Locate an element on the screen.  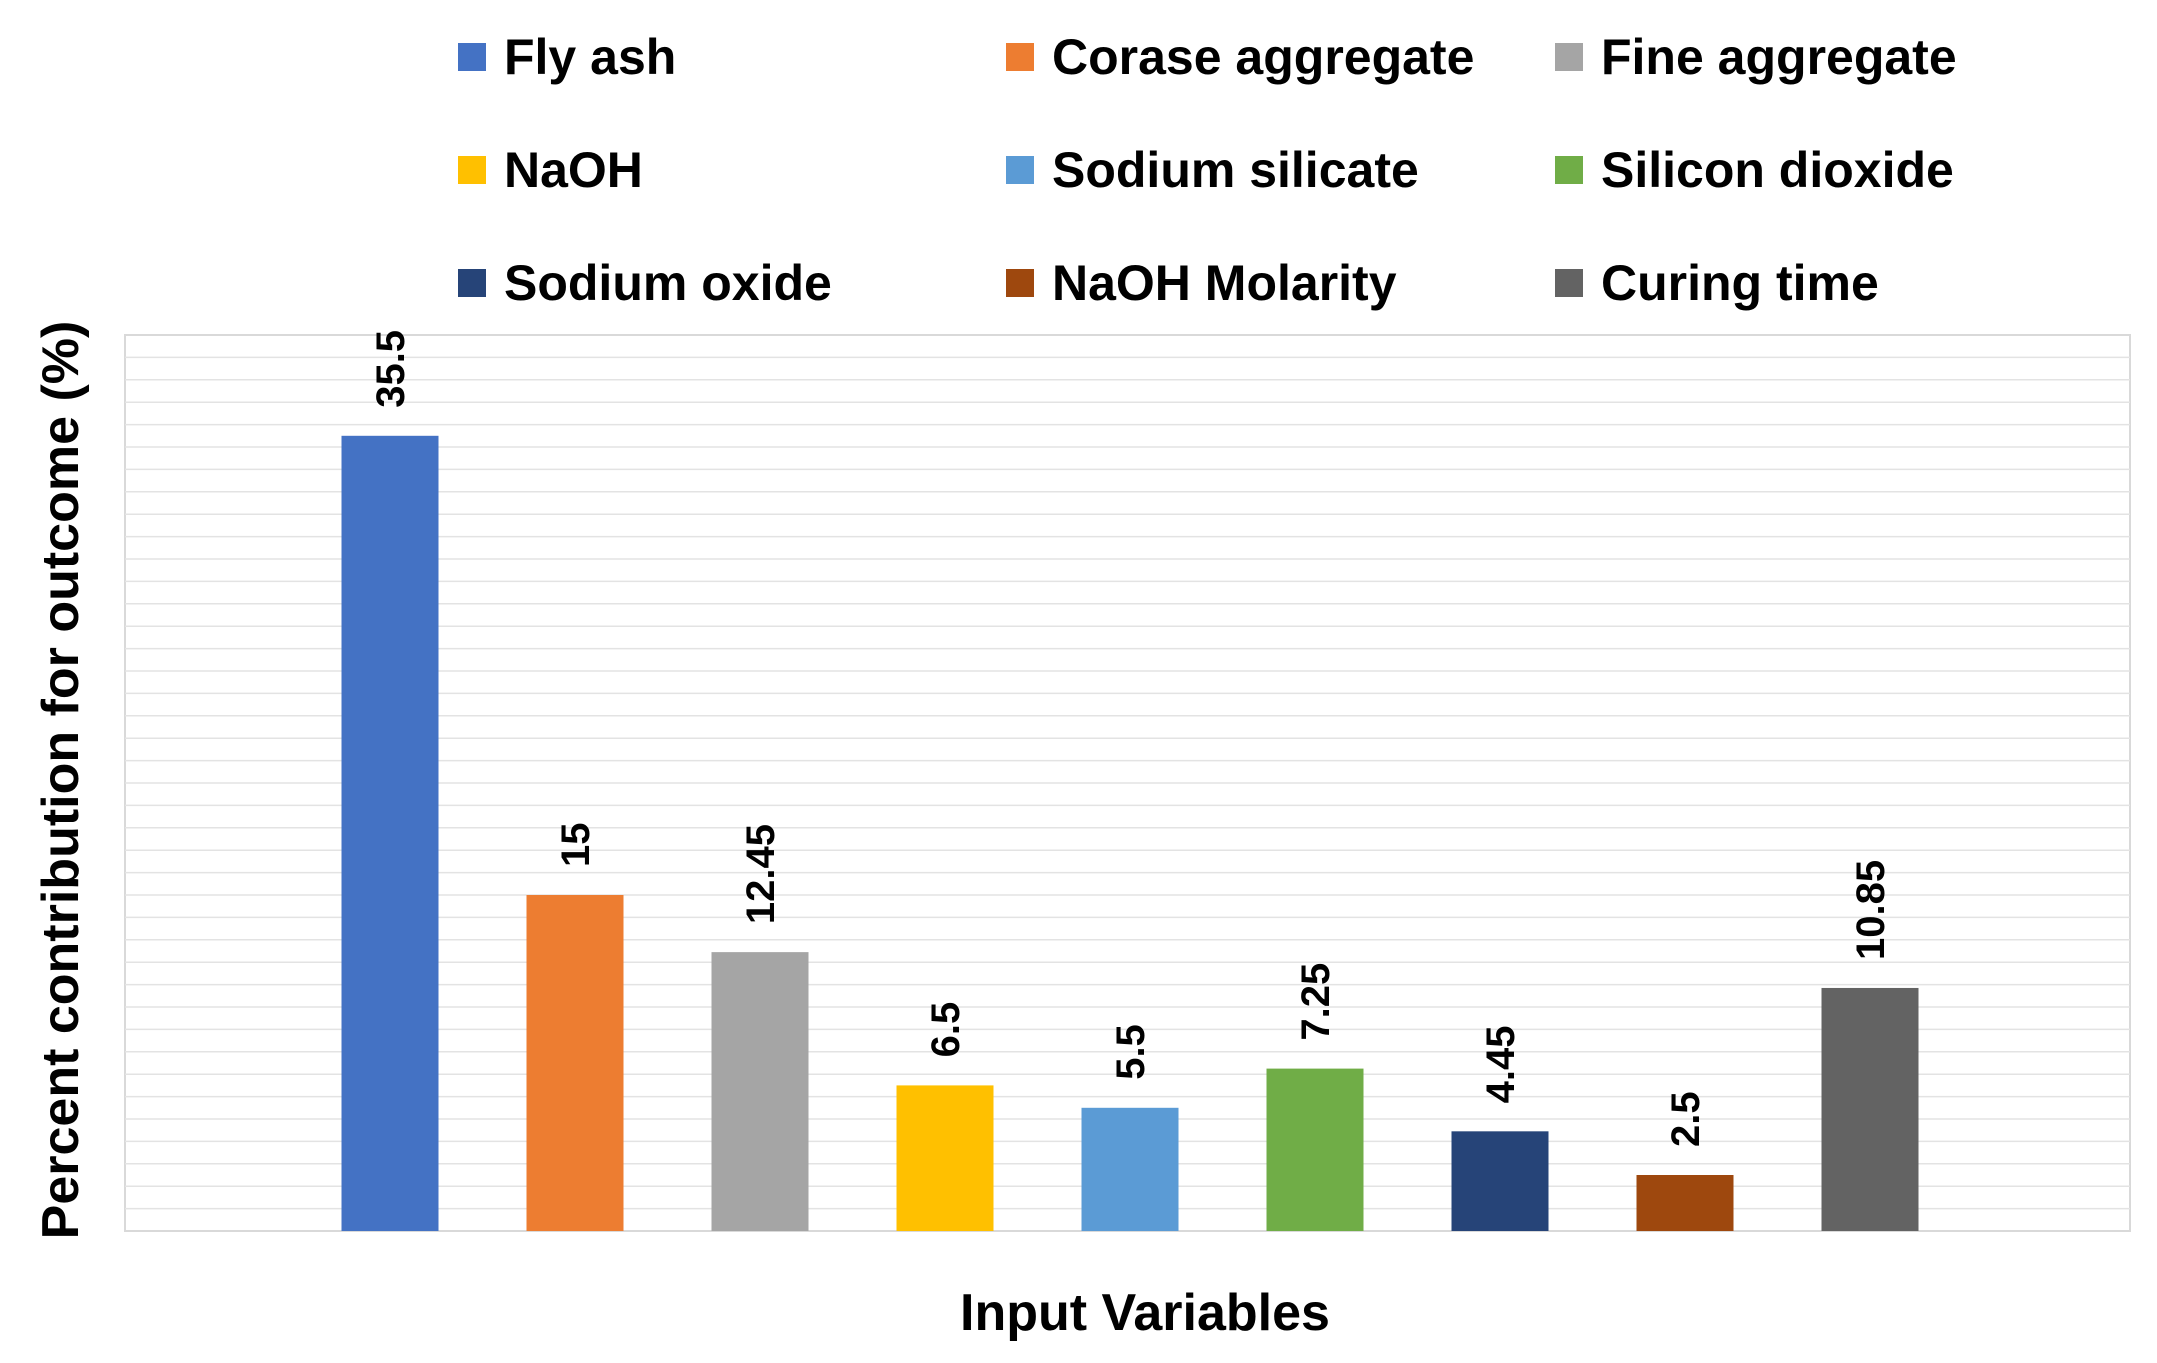
legend-label: Sodium silicate is located at coordinates (1235, 170).